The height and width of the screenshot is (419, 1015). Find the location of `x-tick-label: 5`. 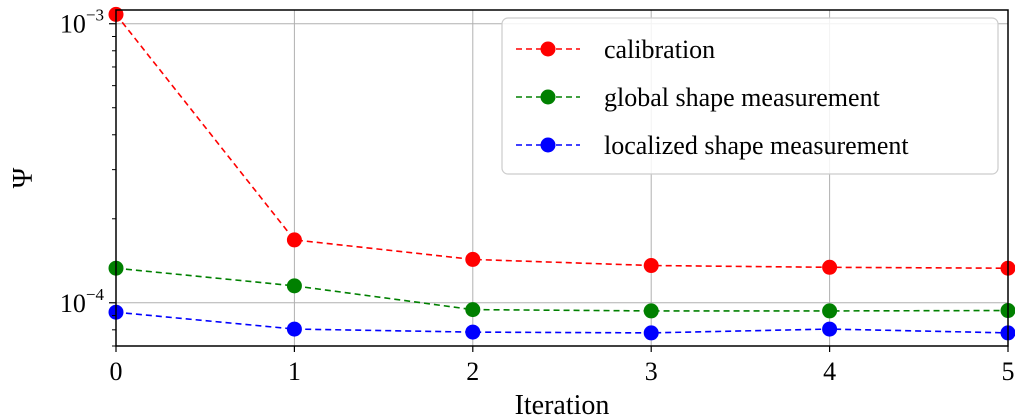

x-tick-label: 5 is located at coordinates (1008, 371).